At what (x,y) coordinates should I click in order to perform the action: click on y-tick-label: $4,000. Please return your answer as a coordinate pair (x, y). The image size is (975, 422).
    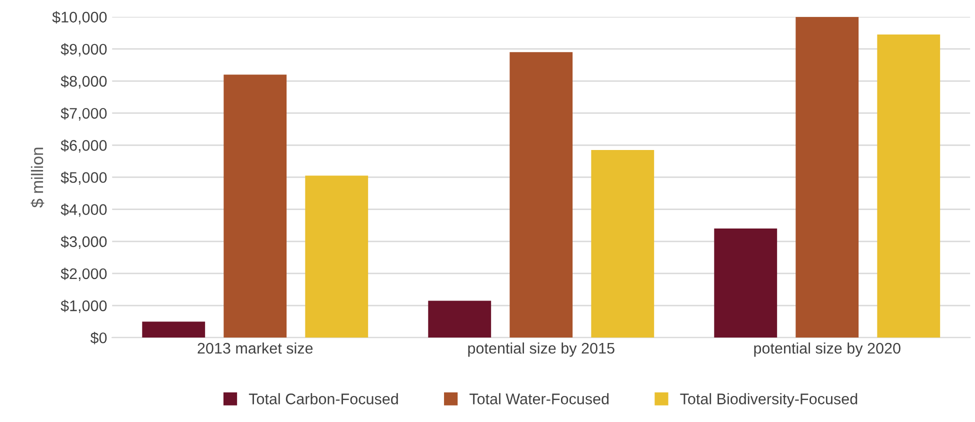
    Looking at the image, I should click on (83, 210).